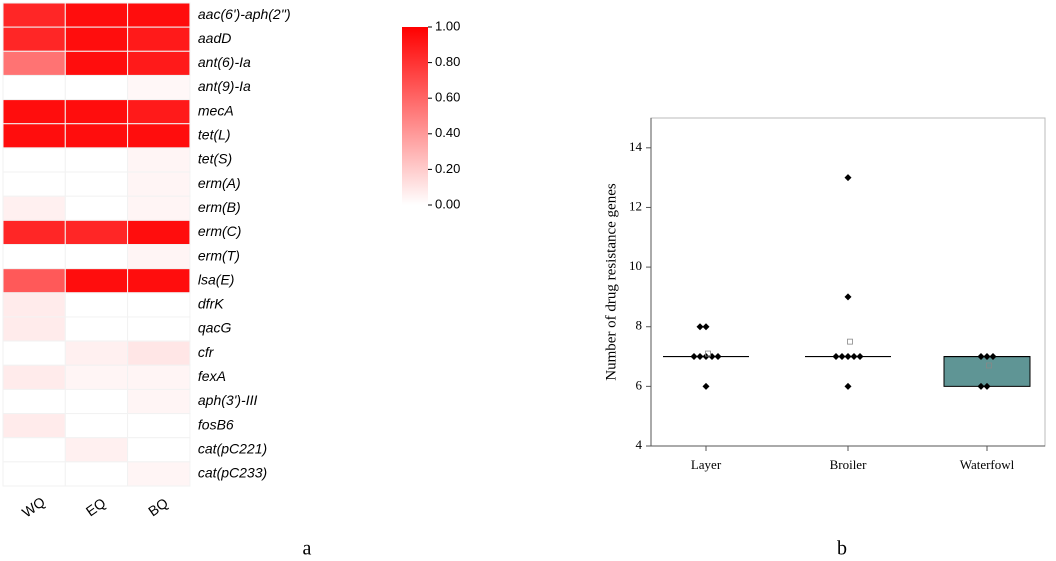 The height and width of the screenshot is (561, 1056). Describe the element at coordinates (447, 25) in the screenshot. I see `colorbar-tick-label: 1.00` at that location.